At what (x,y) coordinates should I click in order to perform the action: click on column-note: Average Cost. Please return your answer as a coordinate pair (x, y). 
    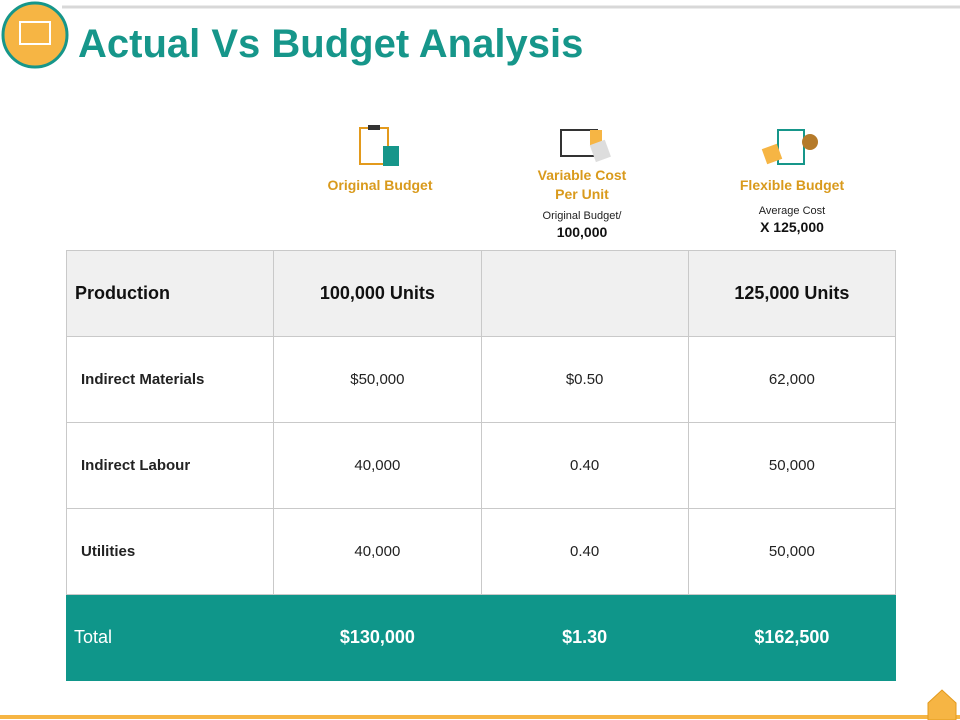
    Looking at the image, I should click on (792, 211).